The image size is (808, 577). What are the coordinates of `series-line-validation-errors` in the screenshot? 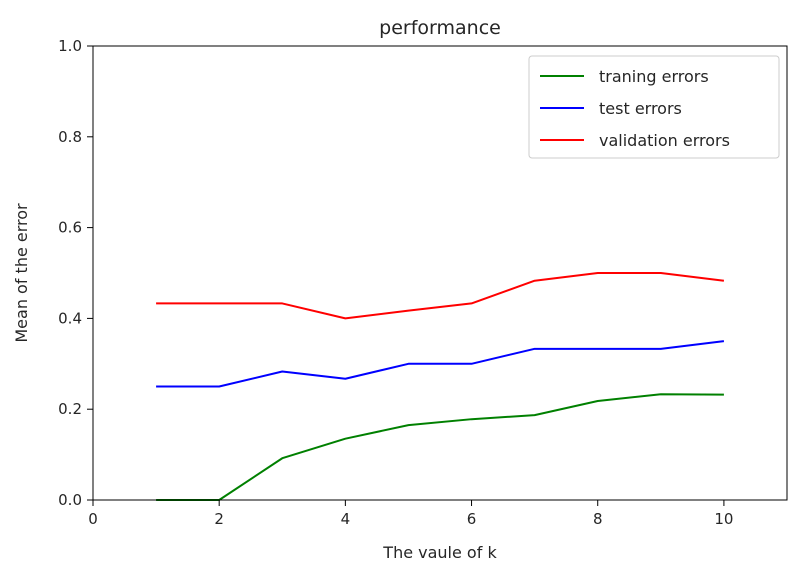 It's located at (440, 296).